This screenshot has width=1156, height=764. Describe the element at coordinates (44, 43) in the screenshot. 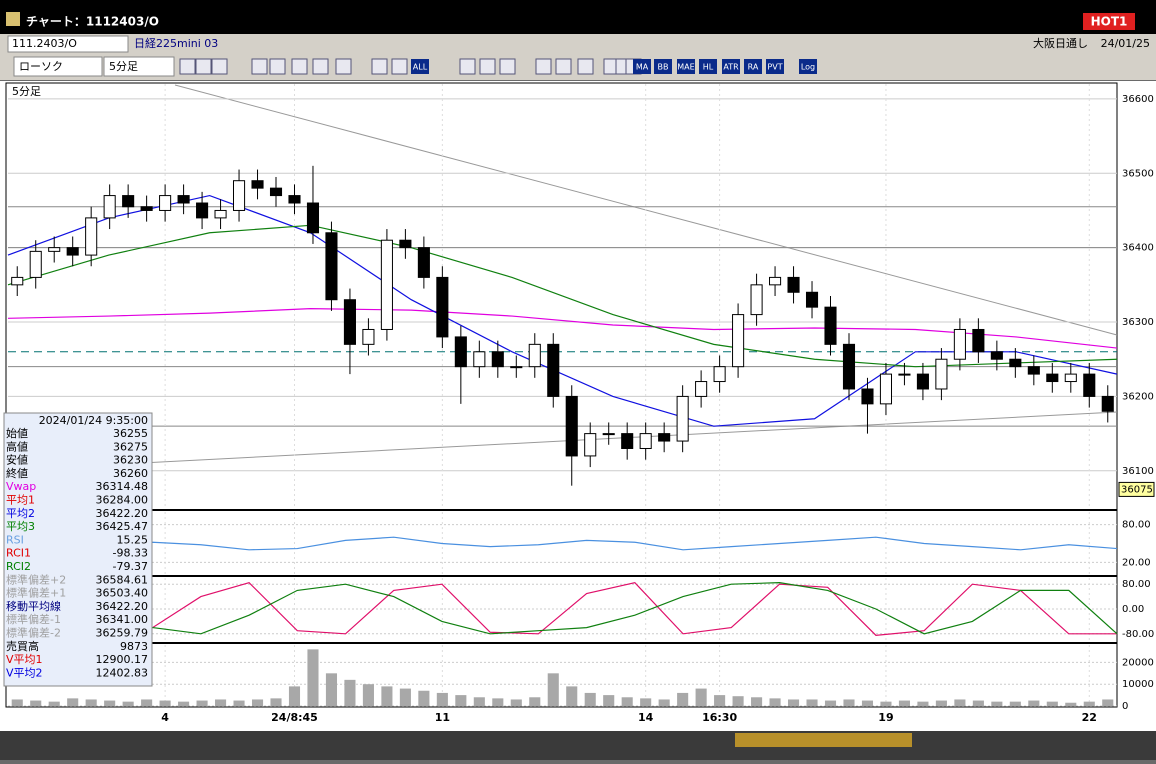

I see `symbol-code: 111.2403/O` at that location.